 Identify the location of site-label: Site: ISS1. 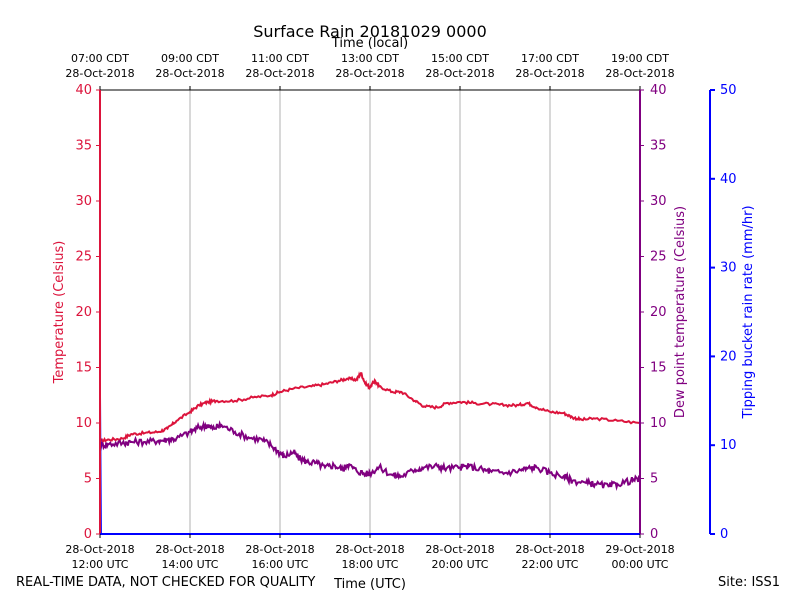
(749, 582).